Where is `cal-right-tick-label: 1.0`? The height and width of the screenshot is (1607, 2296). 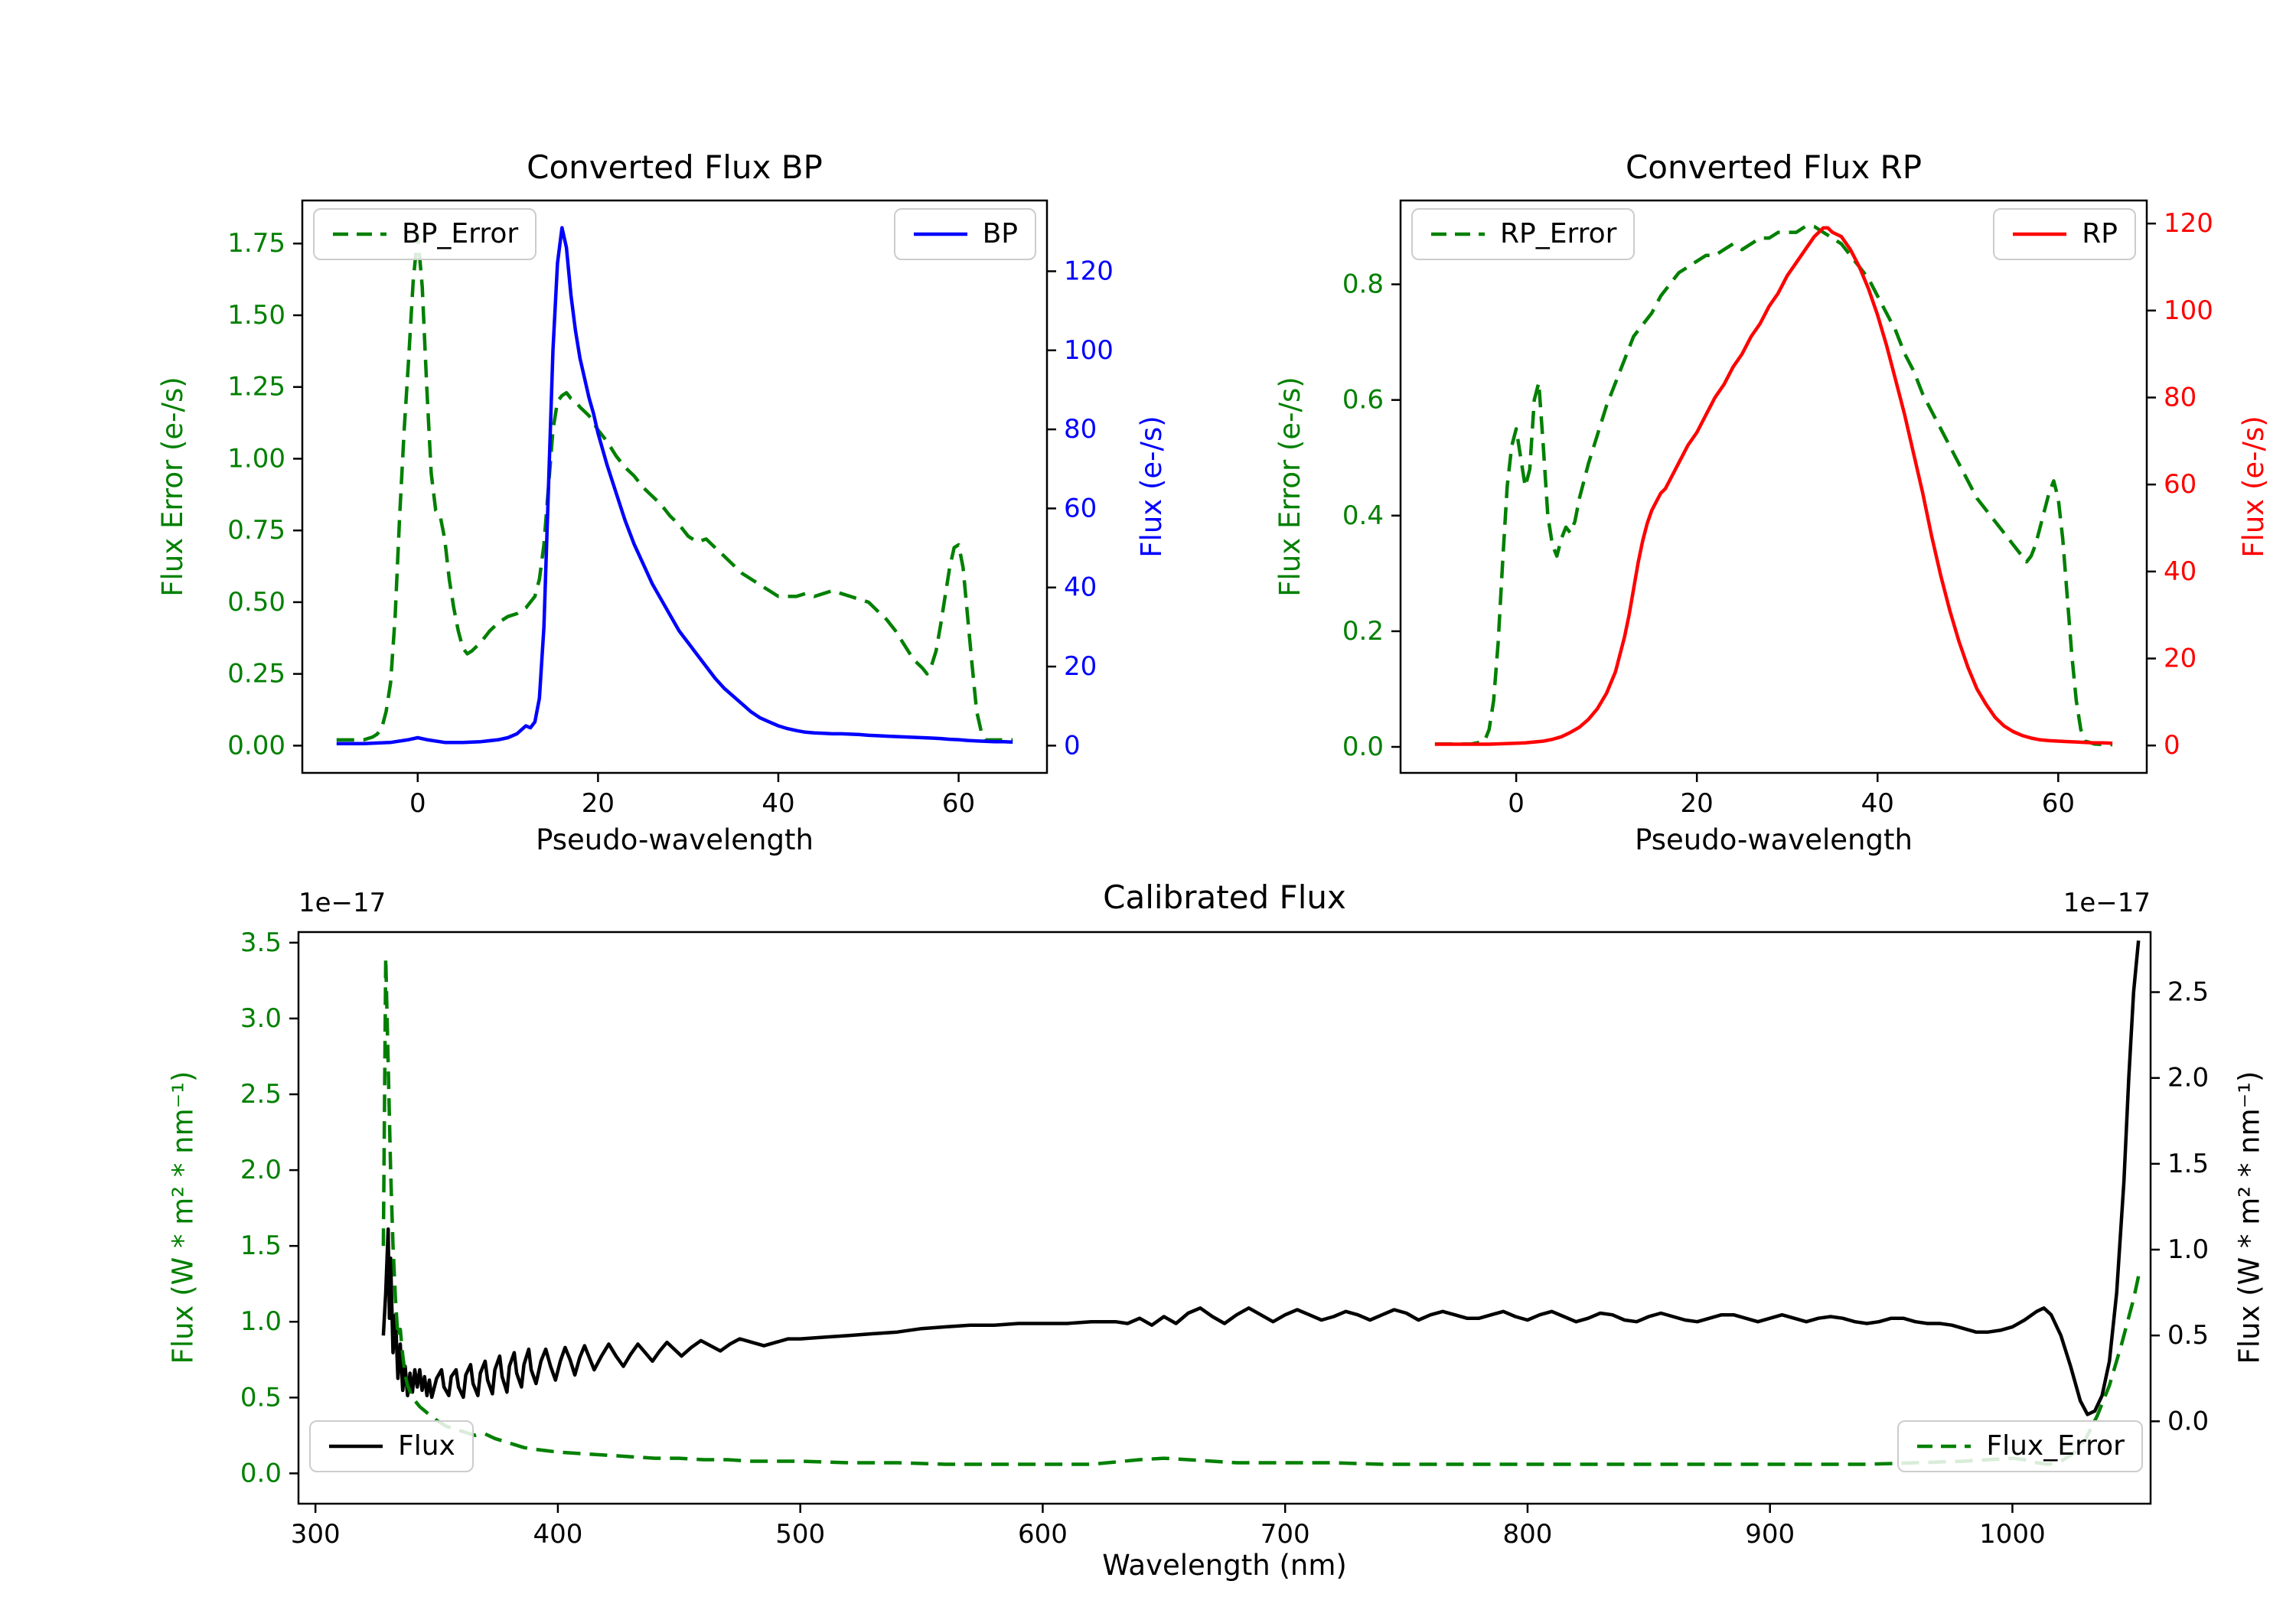
cal-right-tick-label: 1.0 is located at coordinates (2188, 1249).